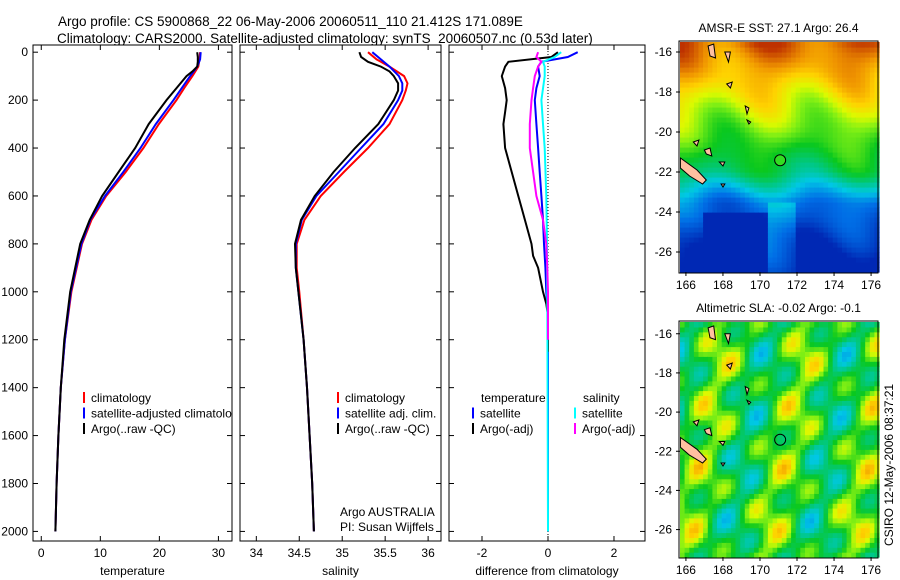 The height and width of the screenshot is (580, 900). What do you see at coordinates (780, 439) in the screenshot?
I see `argo-position-marker` at bounding box center [780, 439].